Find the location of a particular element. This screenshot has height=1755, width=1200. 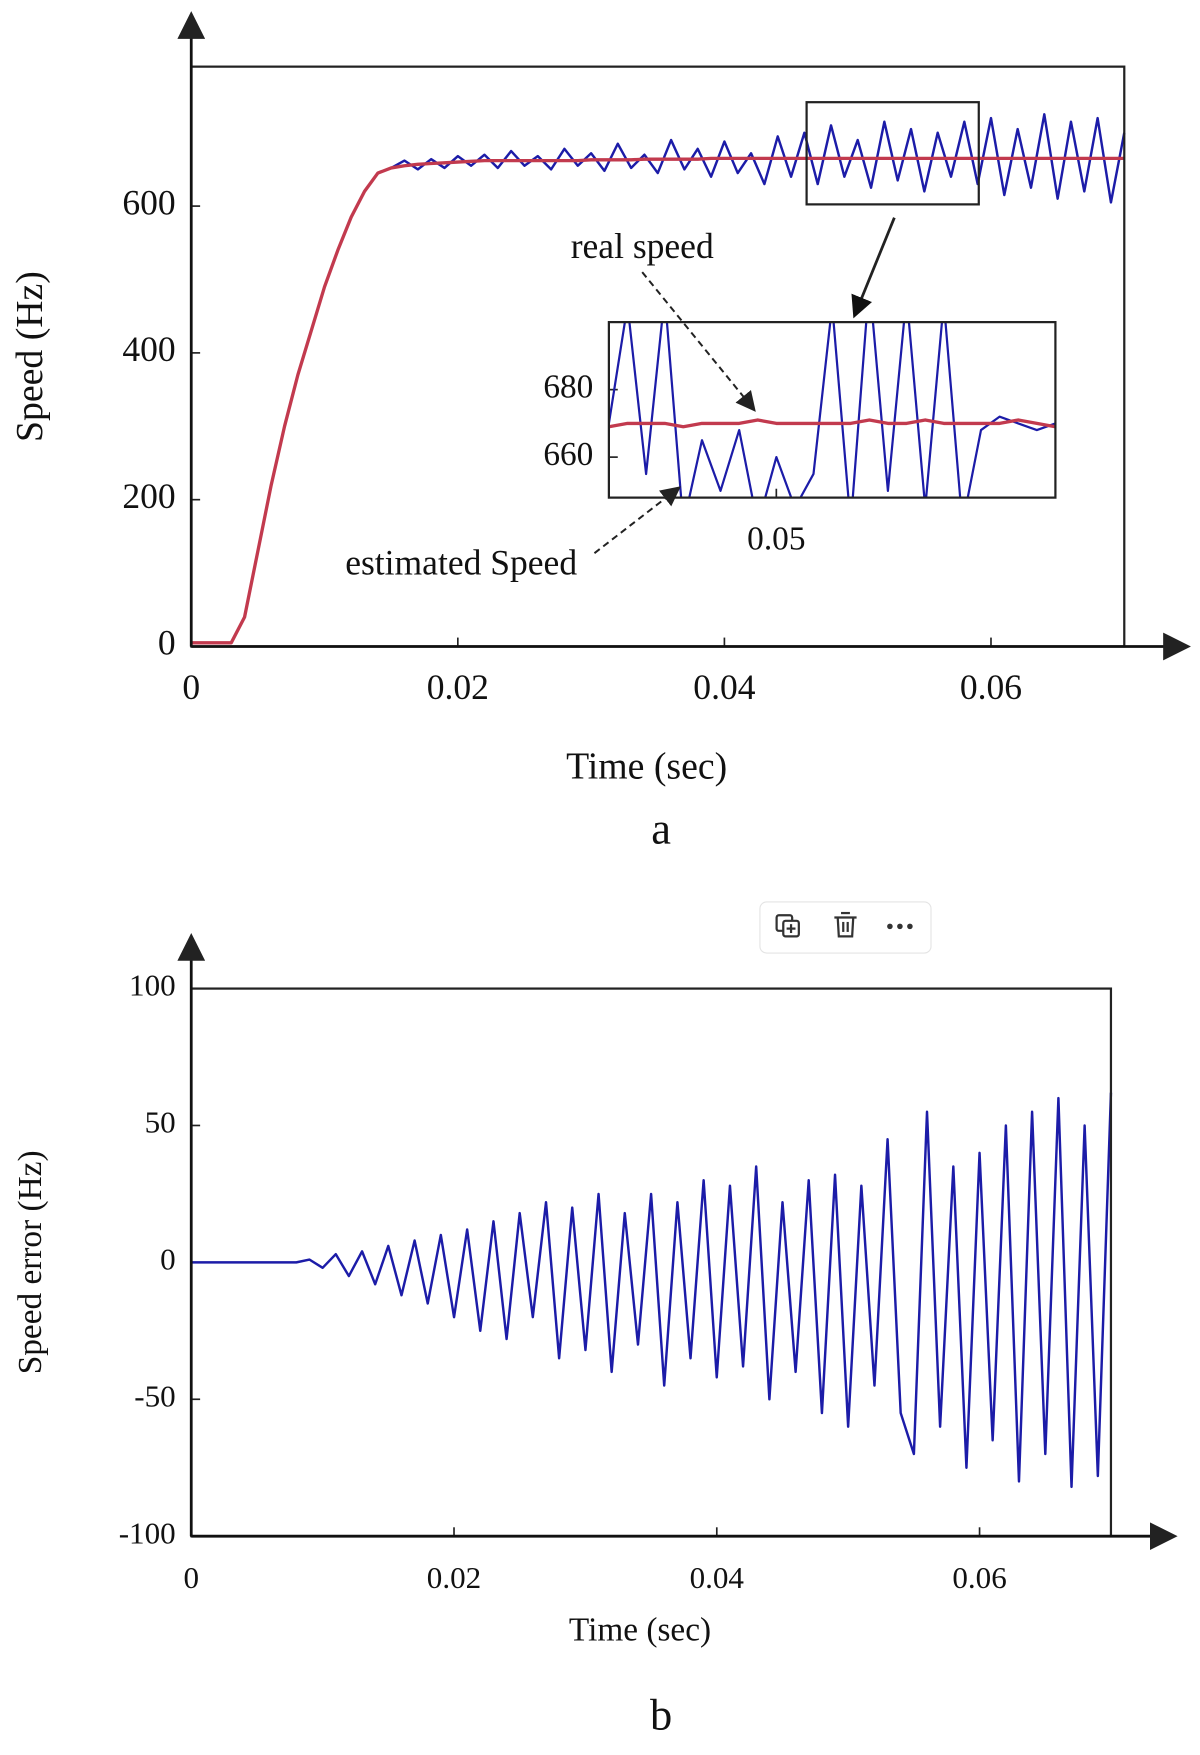

caption: b is located at coordinates (661, 1715).